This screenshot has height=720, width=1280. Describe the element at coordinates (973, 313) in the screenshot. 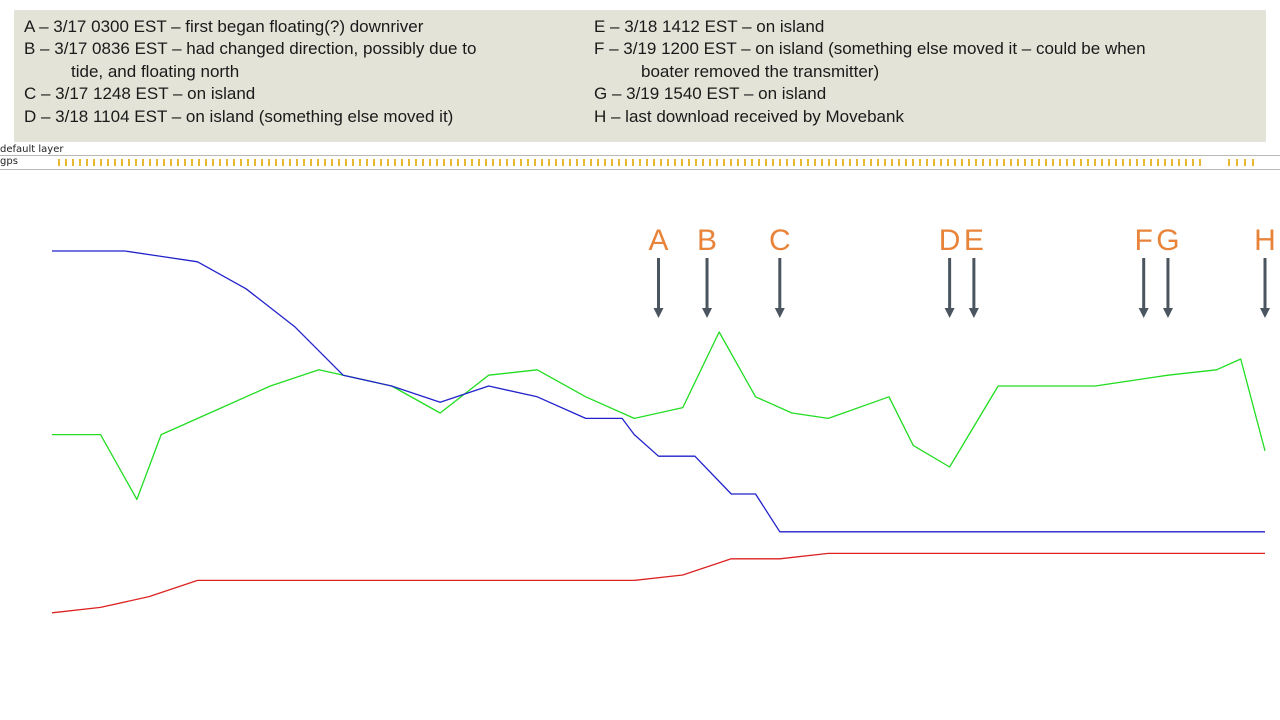

I see `marker-e-arrow-head` at that location.